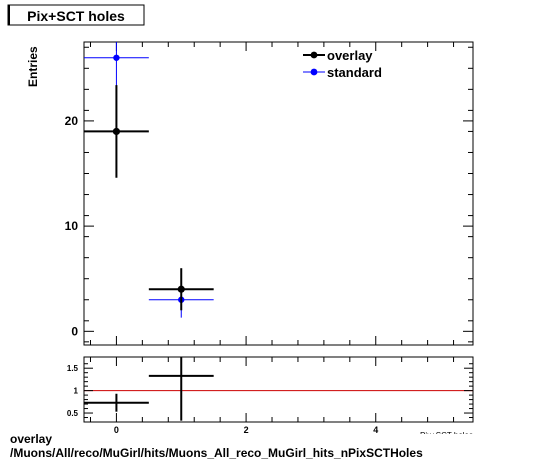 The image size is (546, 462). What do you see at coordinates (116, 430) in the screenshot?
I see `x-tick-label: 0` at bounding box center [116, 430].